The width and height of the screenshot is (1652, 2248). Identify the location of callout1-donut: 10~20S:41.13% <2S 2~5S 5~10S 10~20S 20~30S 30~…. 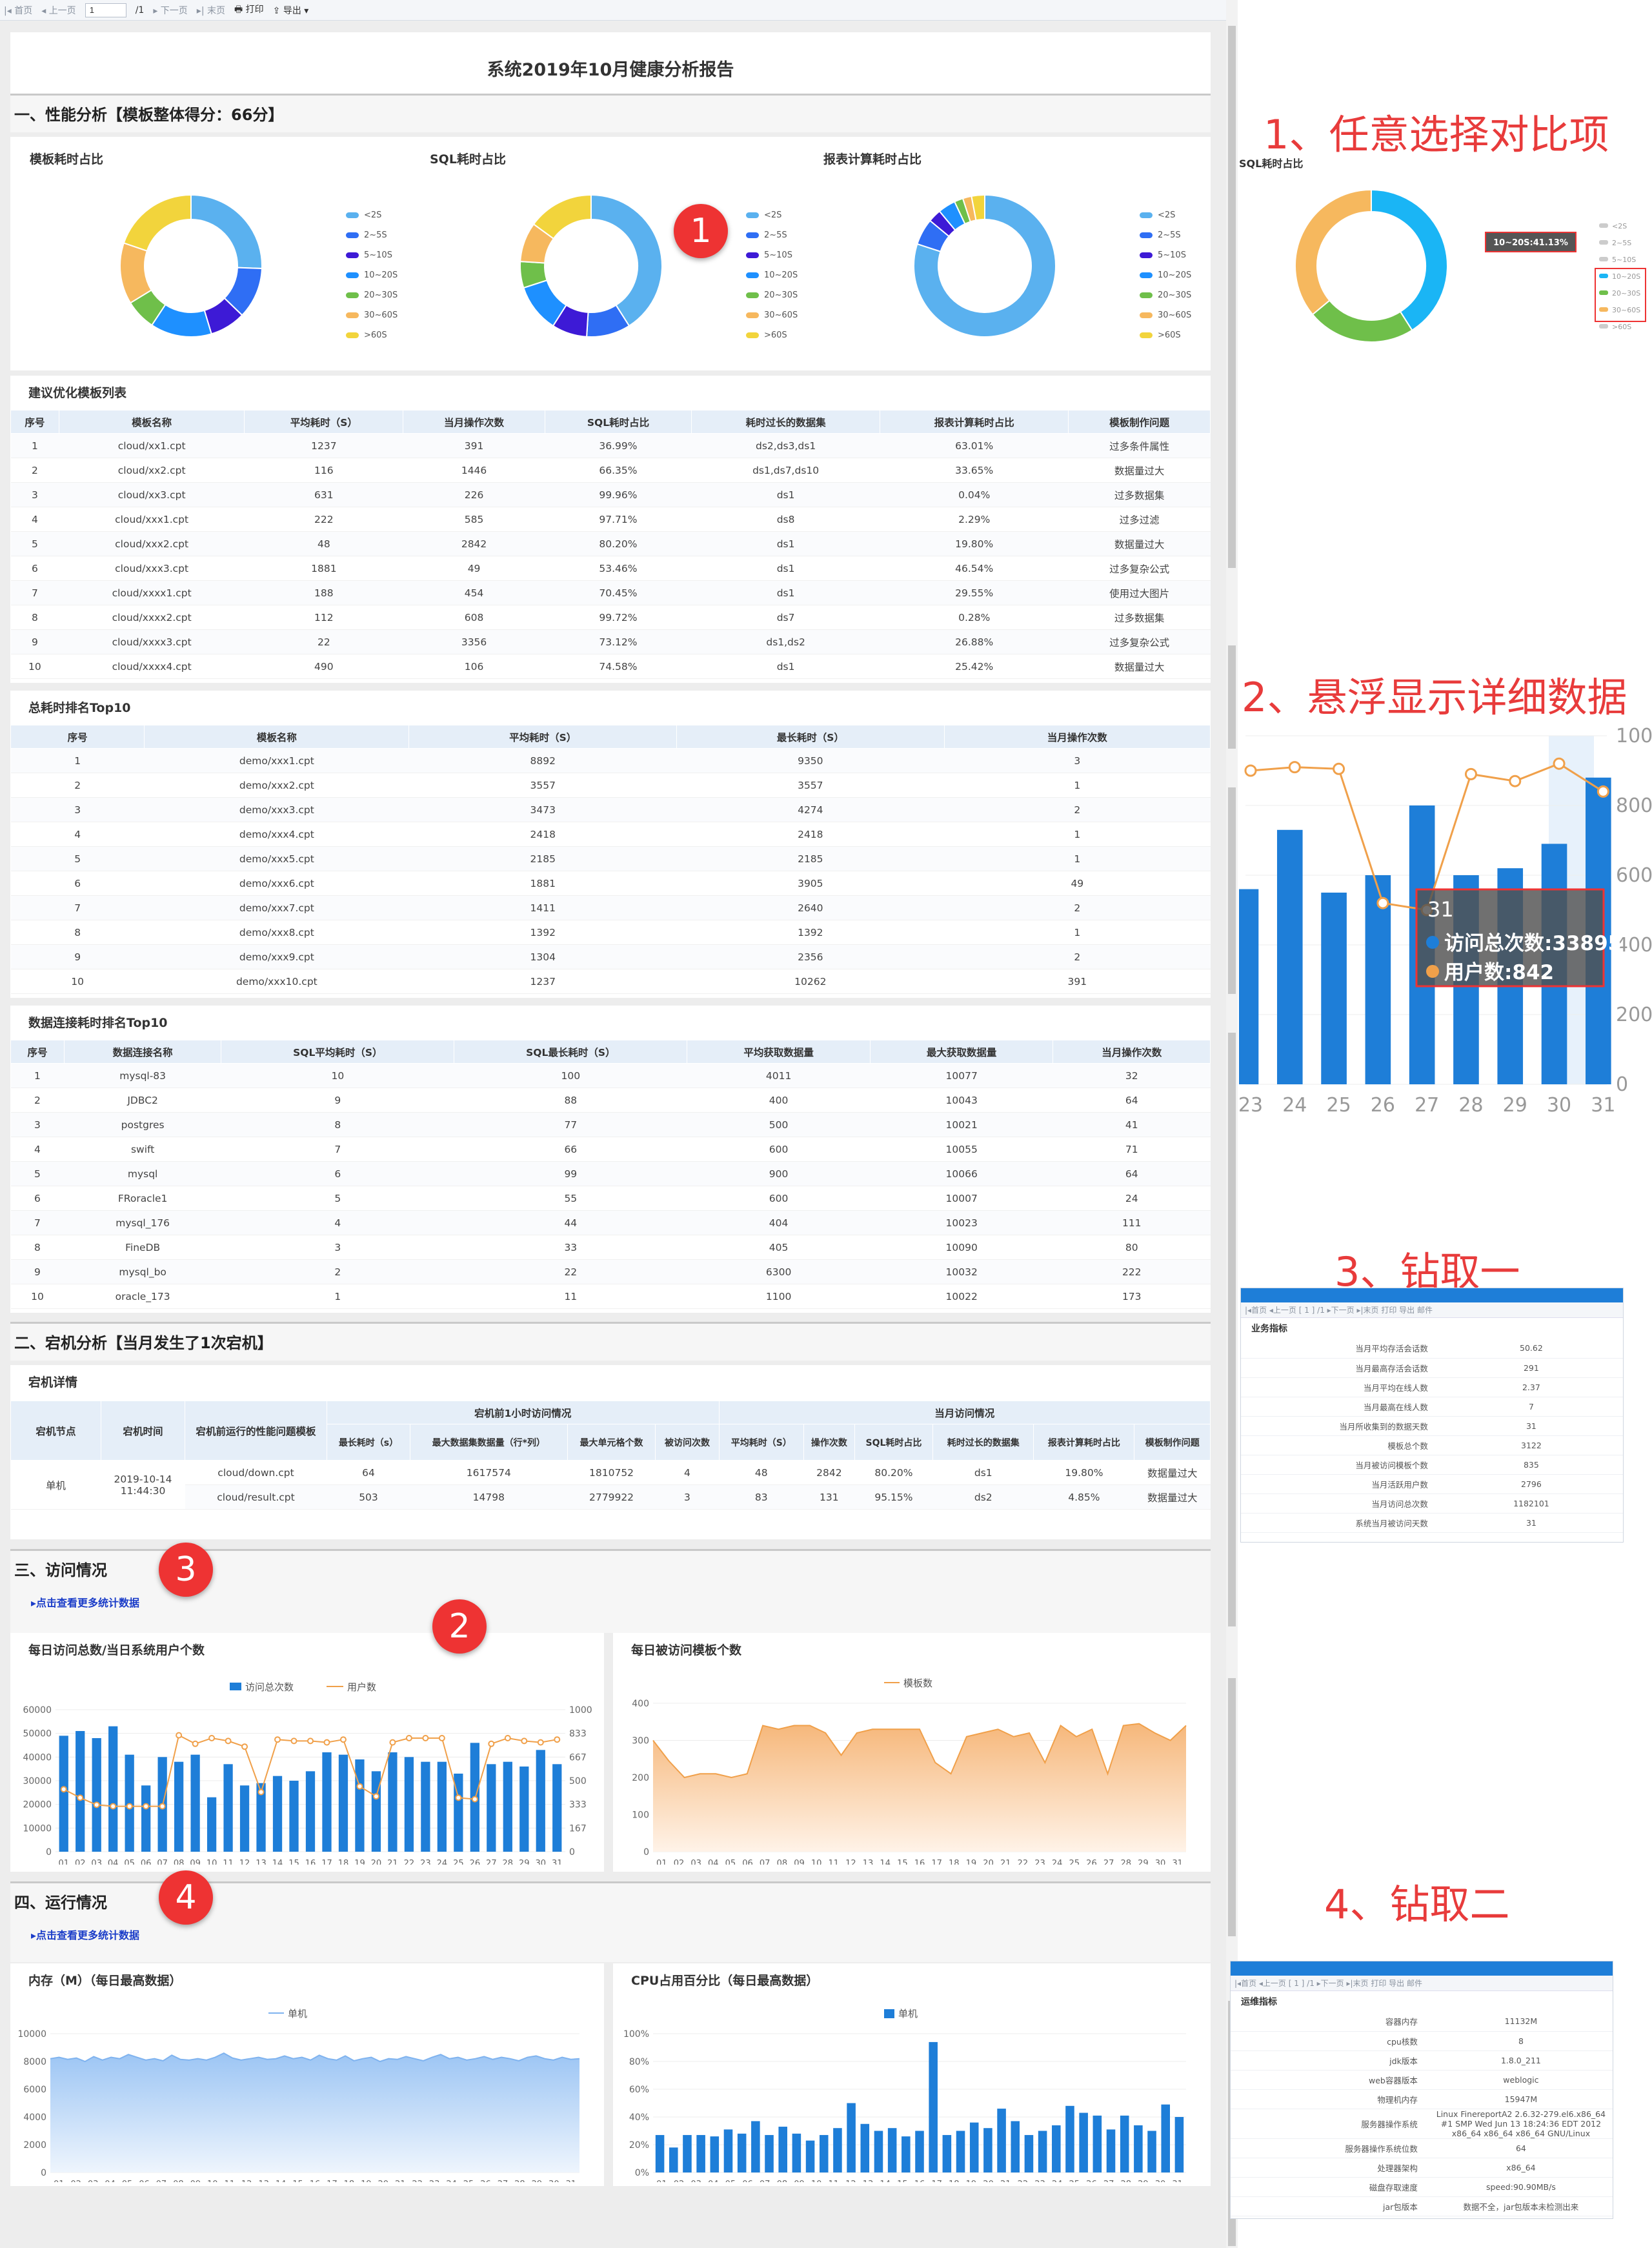
(1445, 264).